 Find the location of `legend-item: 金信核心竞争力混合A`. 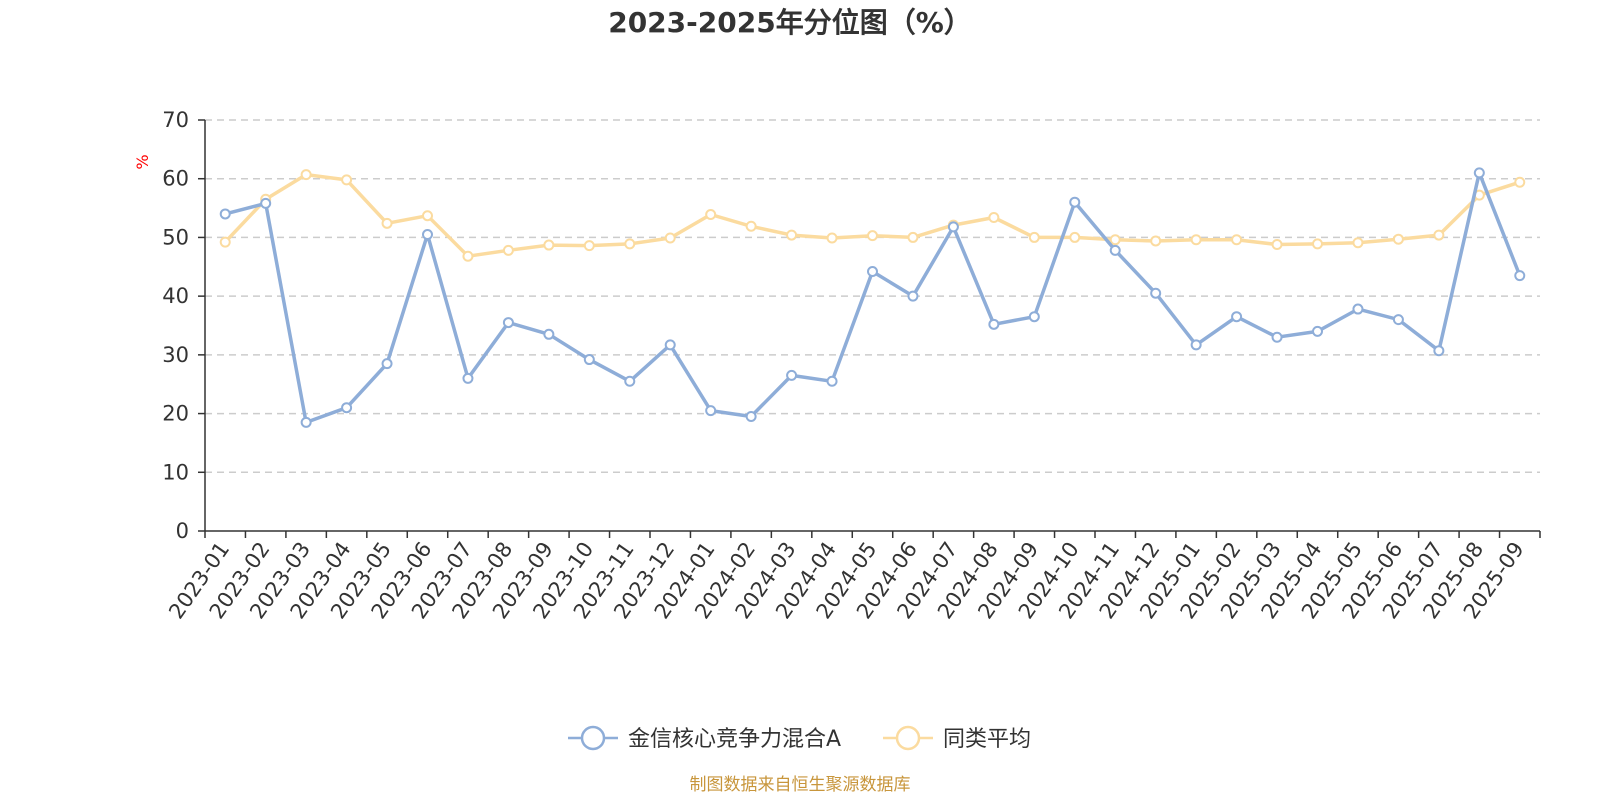

legend-item: 金信核心竞争力混合A is located at coordinates (704, 738).